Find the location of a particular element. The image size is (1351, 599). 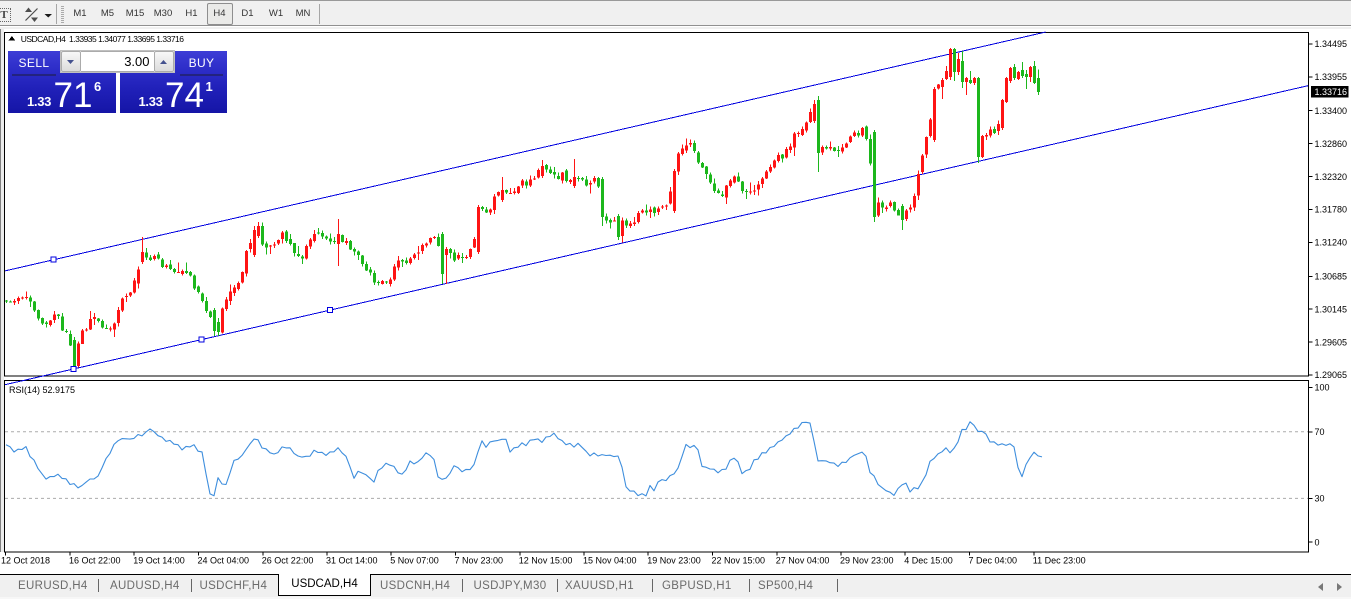

svg-text: 11 Dec 23:00 is located at coordinates (1059, 561).